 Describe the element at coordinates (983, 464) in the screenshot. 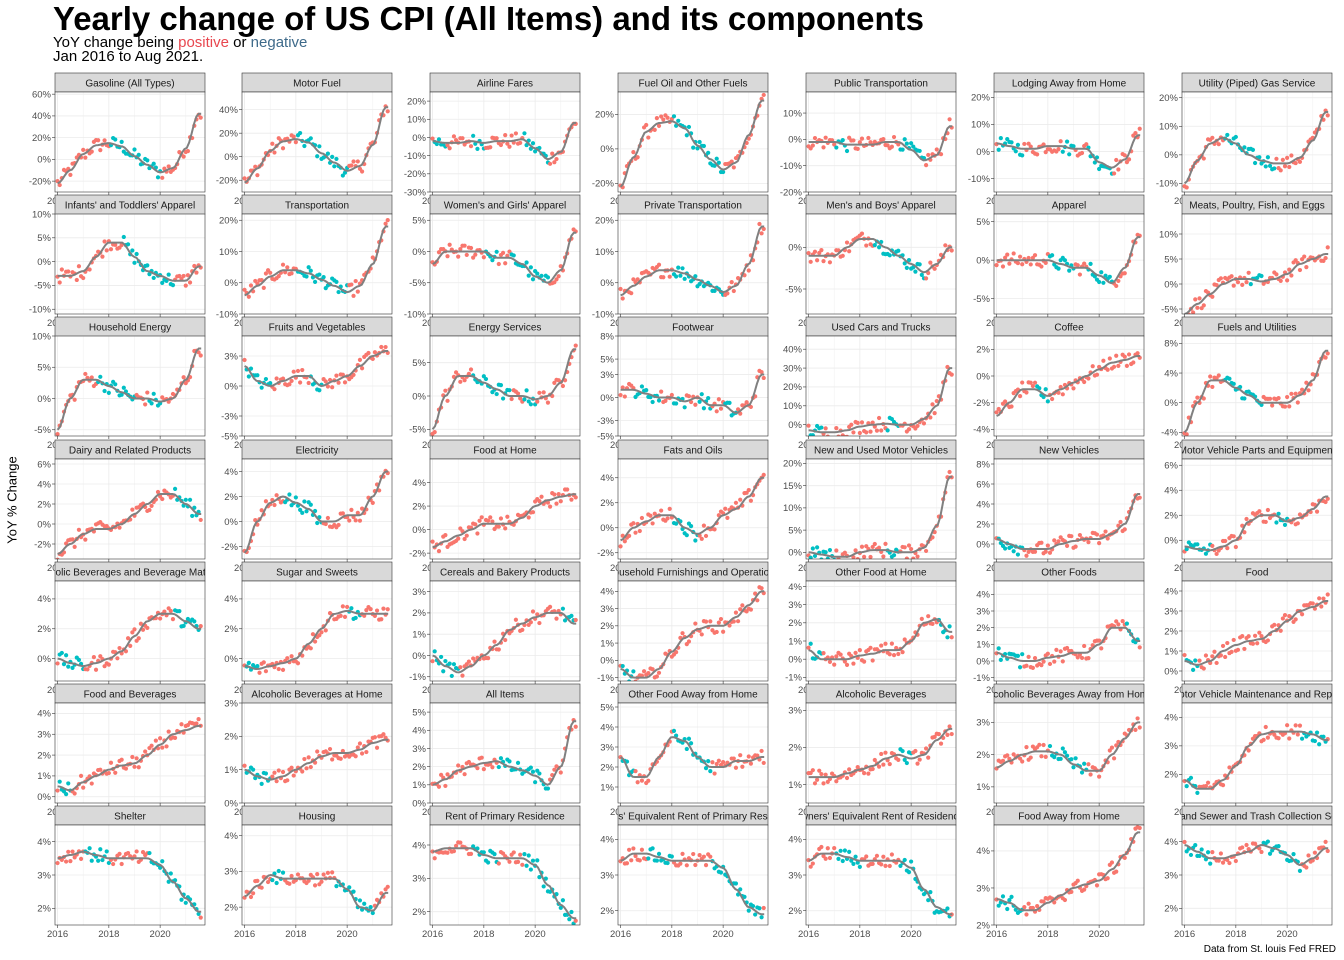

I see `y-tick-label: 8%` at that location.